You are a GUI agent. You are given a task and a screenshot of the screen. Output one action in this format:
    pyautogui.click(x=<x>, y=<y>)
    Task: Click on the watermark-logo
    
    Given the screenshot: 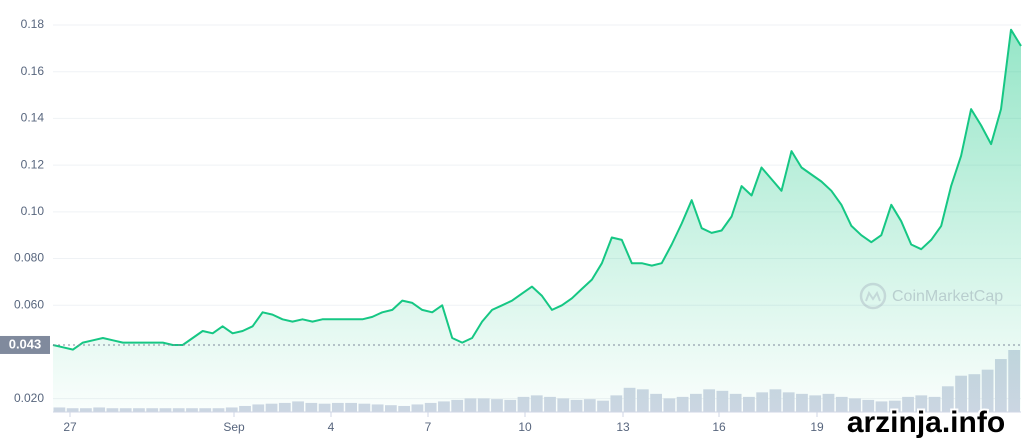 What is the action you would take?
    pyautogui.click(x=873, y=296)
    